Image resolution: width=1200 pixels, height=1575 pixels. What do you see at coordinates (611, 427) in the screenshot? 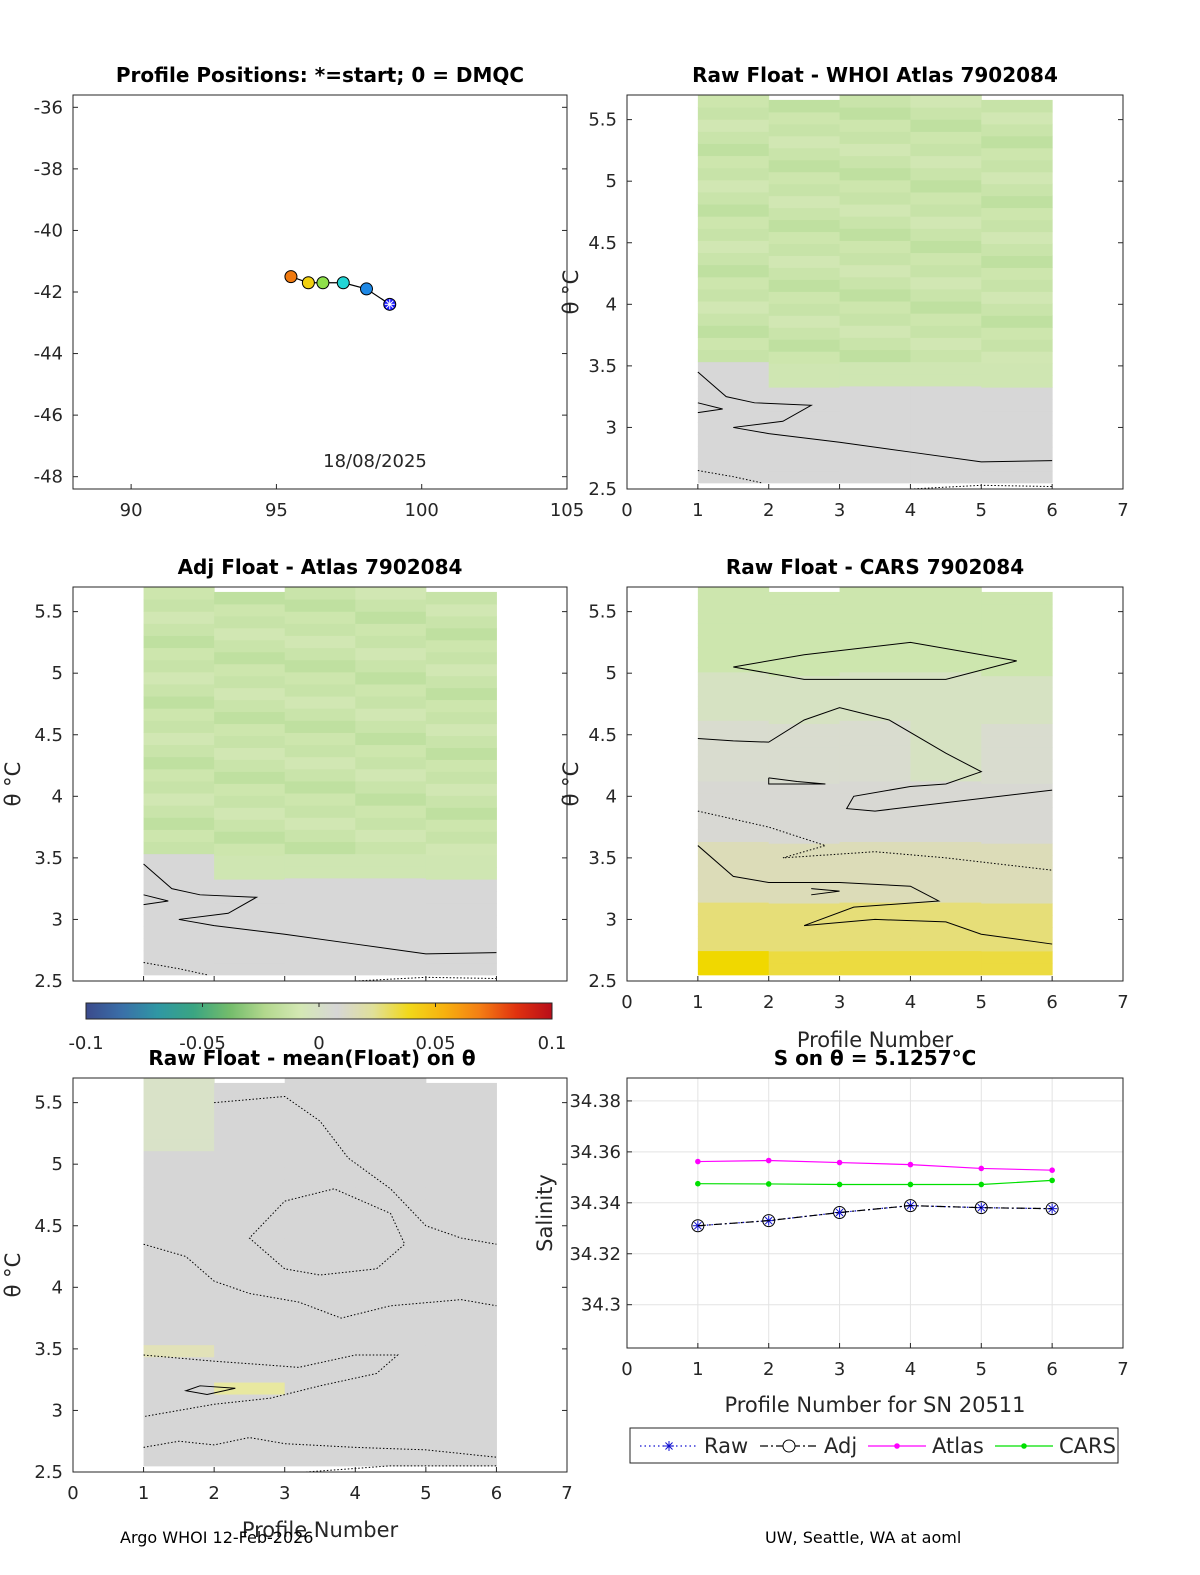
I see `y-tick-label: 3` at bounding box center [611, 427].